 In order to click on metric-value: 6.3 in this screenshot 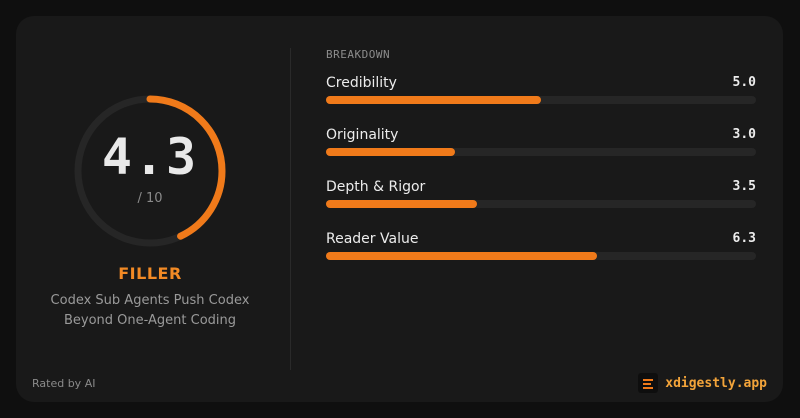, I will do `click(744, 238)`.